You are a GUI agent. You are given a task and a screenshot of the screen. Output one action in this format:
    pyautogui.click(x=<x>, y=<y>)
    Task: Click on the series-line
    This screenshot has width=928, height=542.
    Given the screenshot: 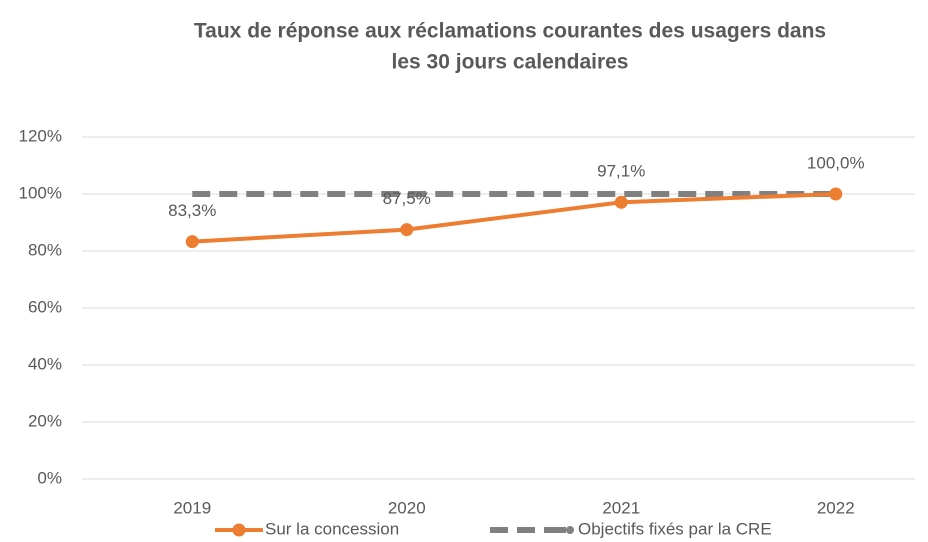 What is the action you would take?
    pyautogui.click(x=514, y=218)
    